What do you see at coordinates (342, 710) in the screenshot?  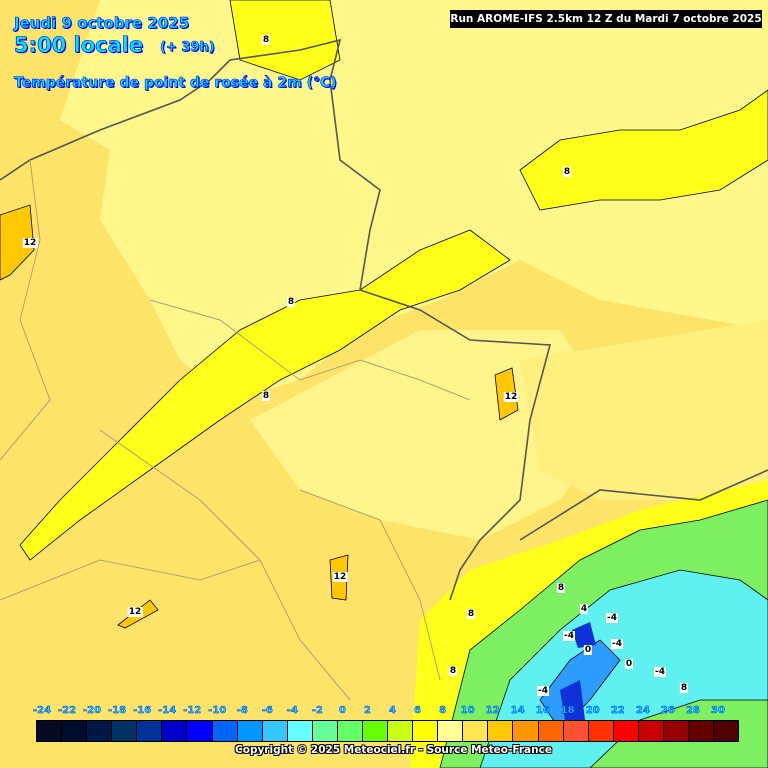 I see `legend-tick-label: 0` at bounding box center [342, 710].